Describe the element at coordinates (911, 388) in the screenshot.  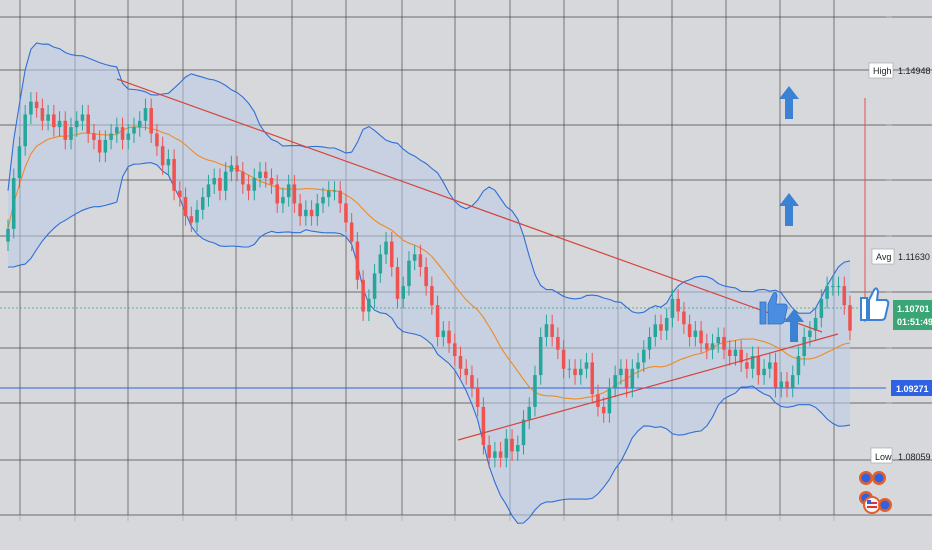
I see `support-price-badge: 1.09271` at that location.